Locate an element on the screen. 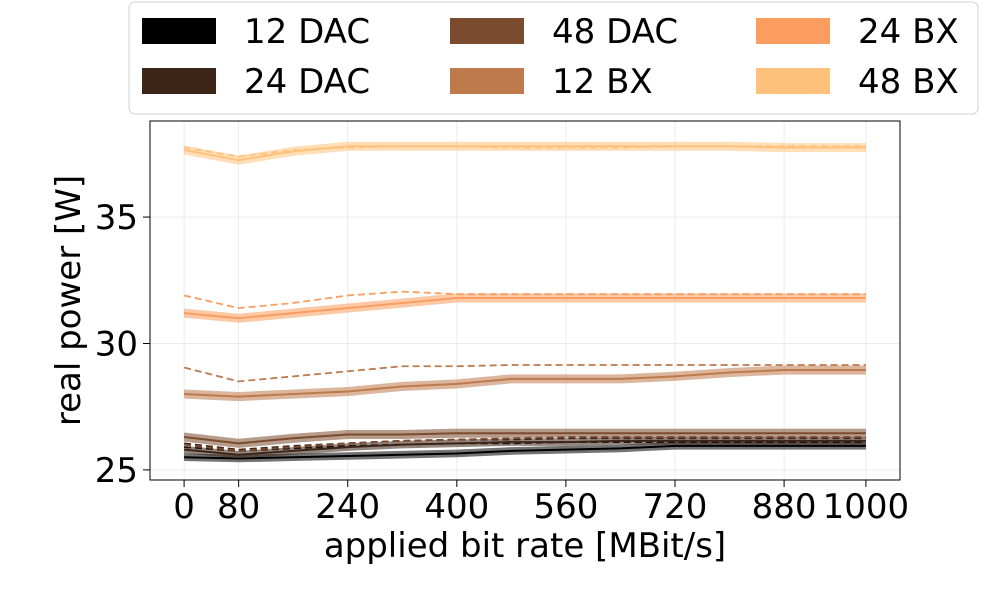 The height and width of the screenshot is (600, 1000). series-24-bx is located at coordinates (524, 306).